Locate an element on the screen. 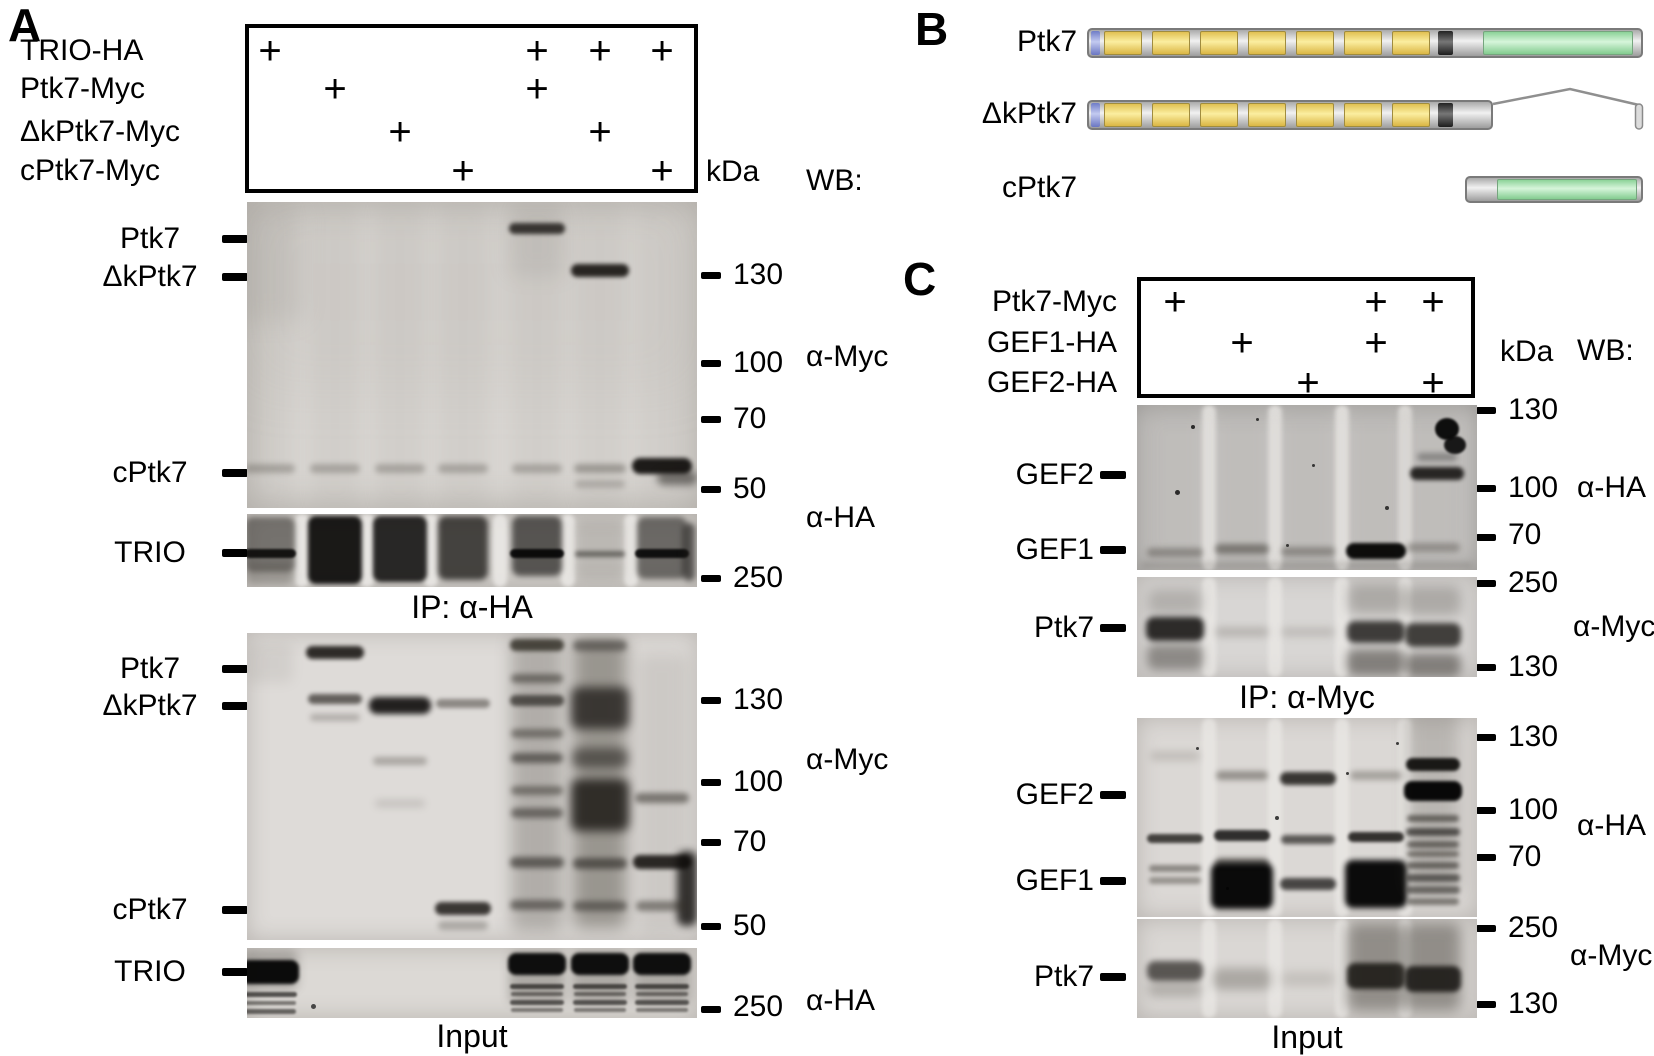  panel-c-lane-box is located at coordinates (1306, 337).